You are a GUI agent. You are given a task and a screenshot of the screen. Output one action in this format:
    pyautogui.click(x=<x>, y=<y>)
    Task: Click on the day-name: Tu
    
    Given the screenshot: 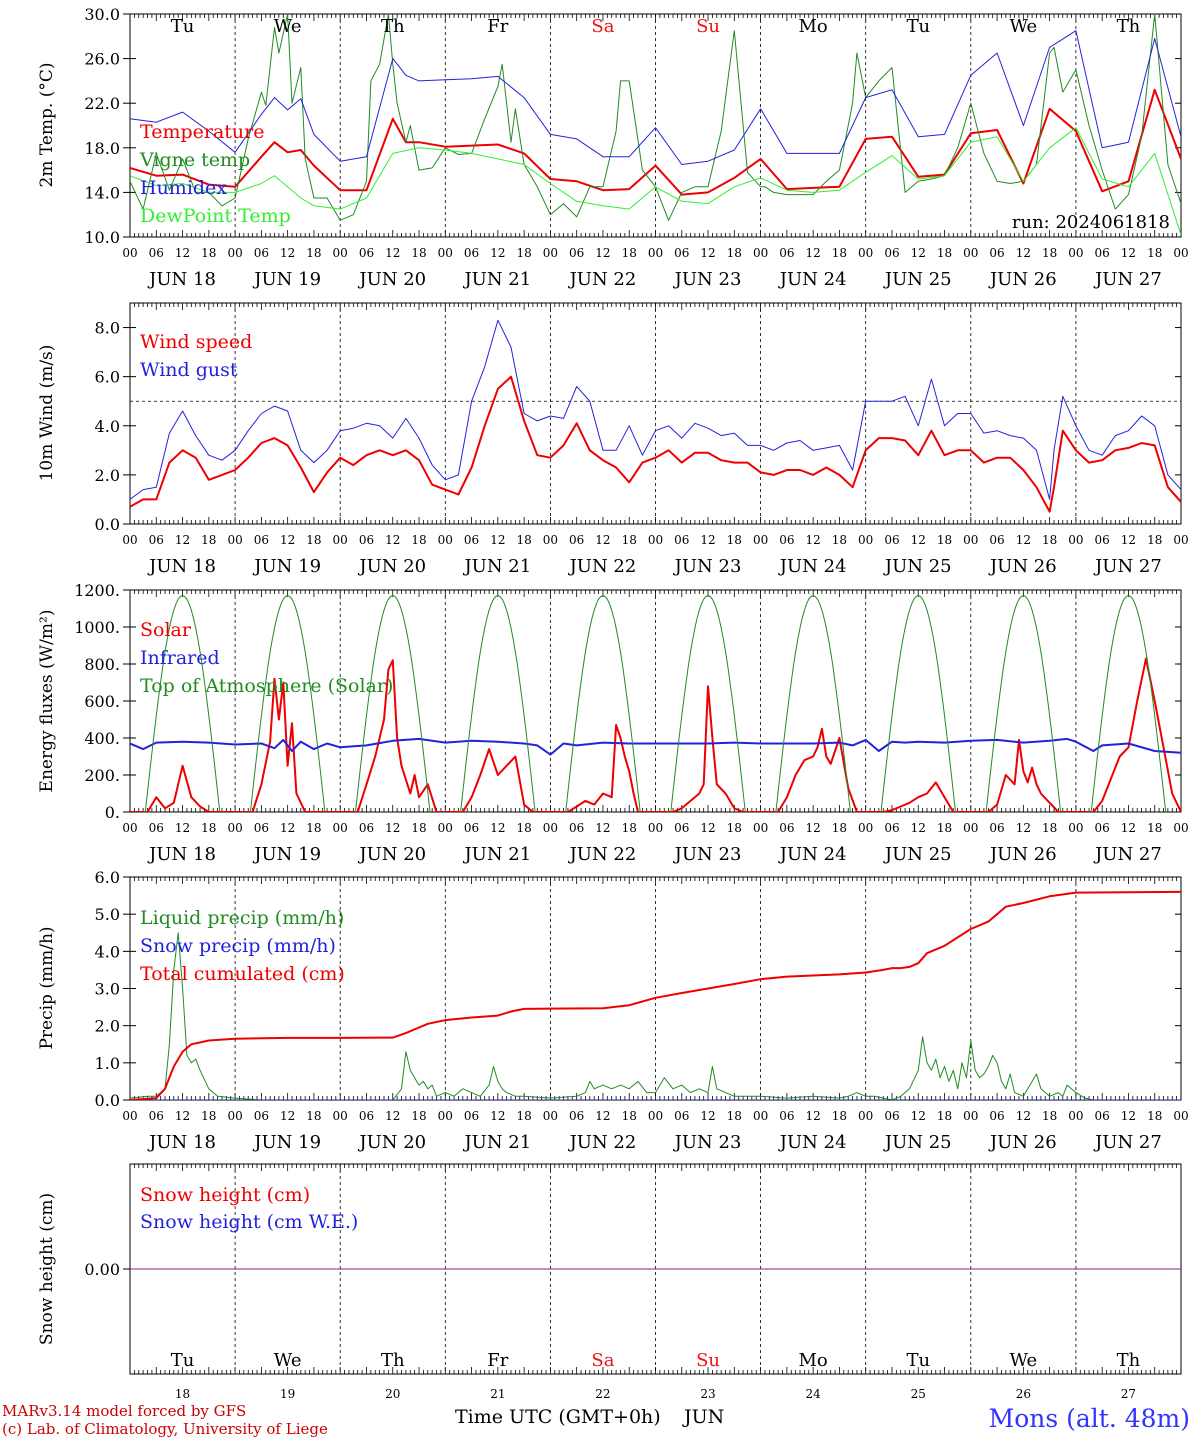 What is the action you would take?
    pyautogui.click(x=183, y=26)
    